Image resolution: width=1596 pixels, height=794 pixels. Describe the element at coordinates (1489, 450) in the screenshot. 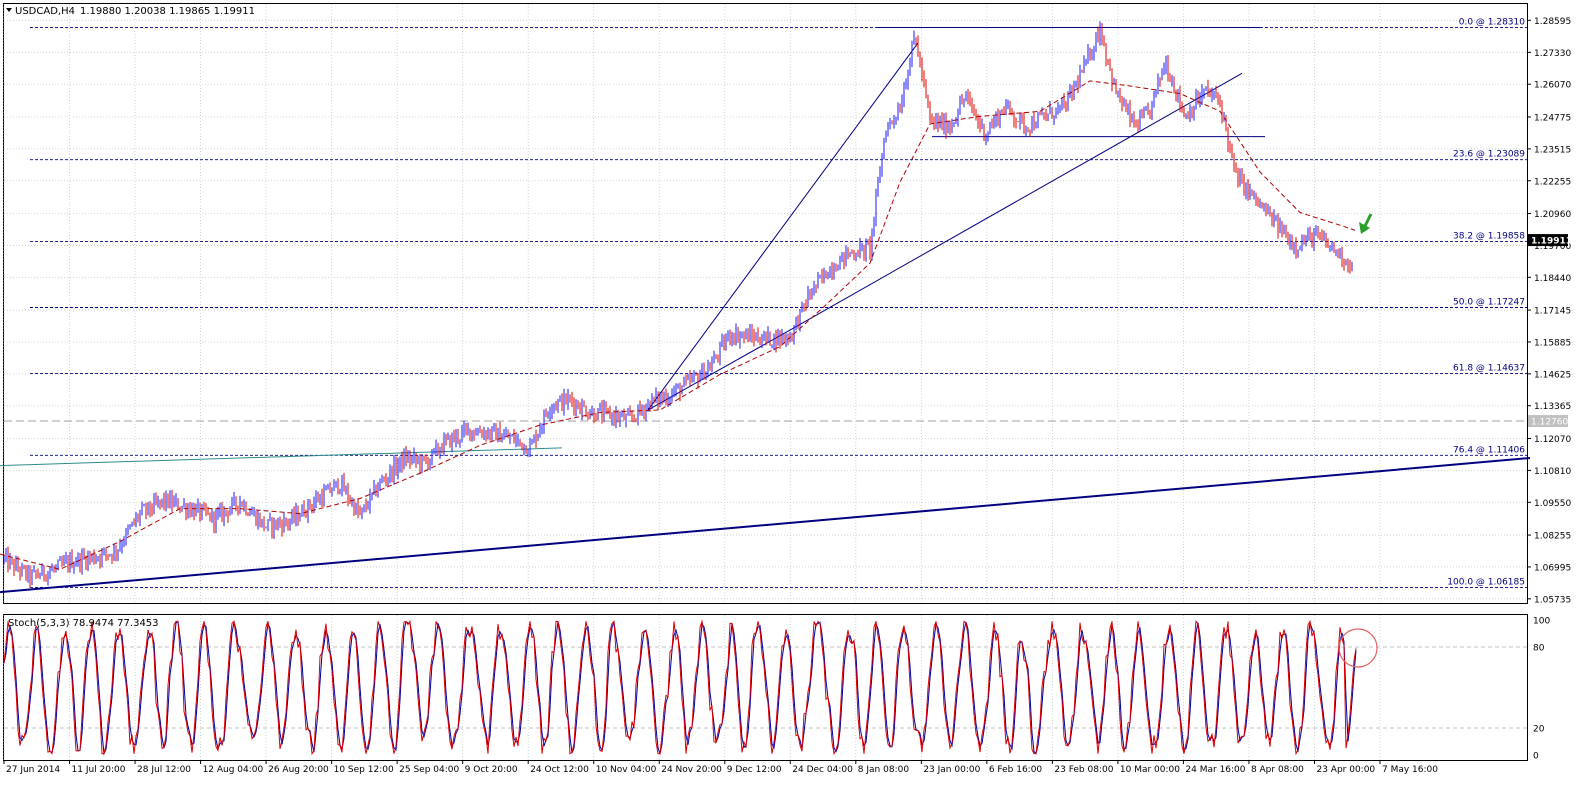

I see `fib-label: 76.4 @ 1.11406` at that location.